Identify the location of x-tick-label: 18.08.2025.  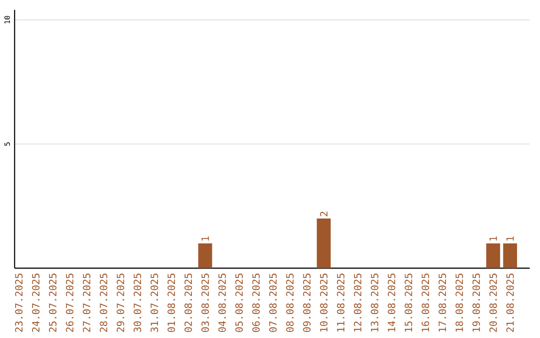
(460, 303).